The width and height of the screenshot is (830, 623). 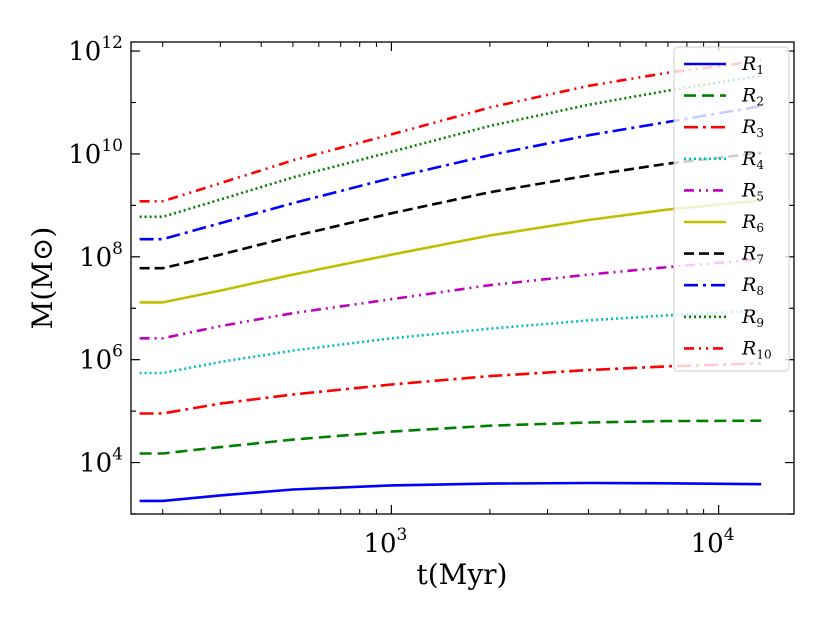 What do you see at coordinates (385, 542) in the screenshot?
I see `x-tick-label: 10³` at bounding box center [385, 542].